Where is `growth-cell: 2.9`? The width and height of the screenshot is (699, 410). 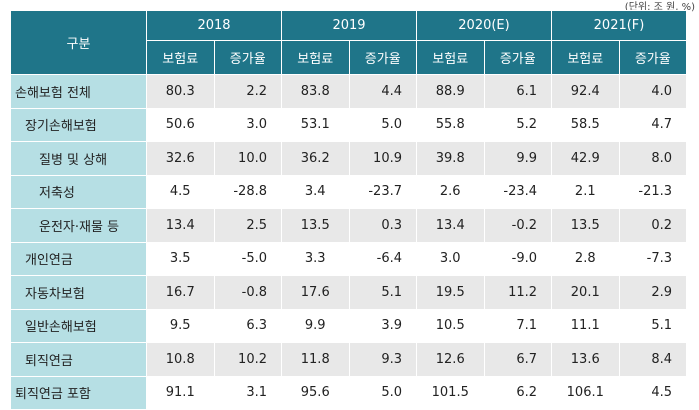 growth-cell: 2.9 is located at coordinates (653, 292).